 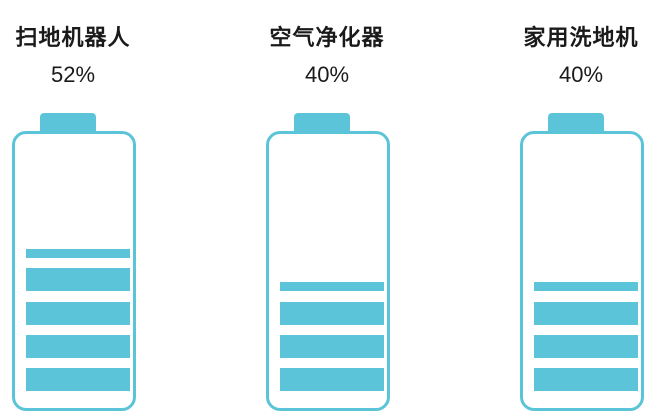 What do you see at coordinates (327, 38) in the screenshot?
I see `device-name: 空气净化器` at bounding box center [327, 38].